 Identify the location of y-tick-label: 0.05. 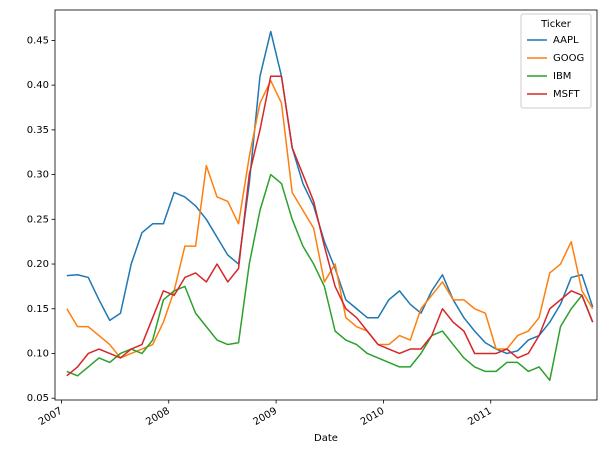
(38, 398).